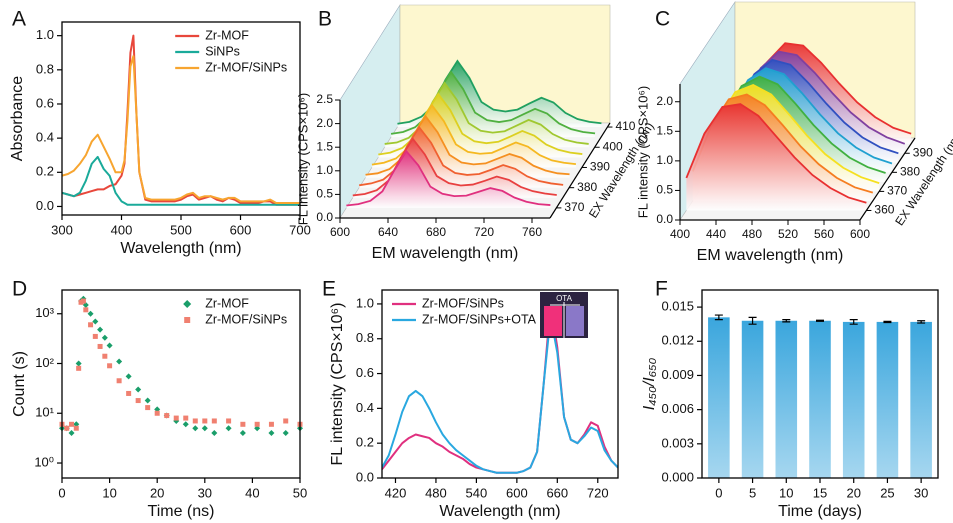 The height and width of the screenshot is (523, 953). Describe the element at coordinates (300, 229) in the screenshot. I see `x-tick-label: 700` at that location.